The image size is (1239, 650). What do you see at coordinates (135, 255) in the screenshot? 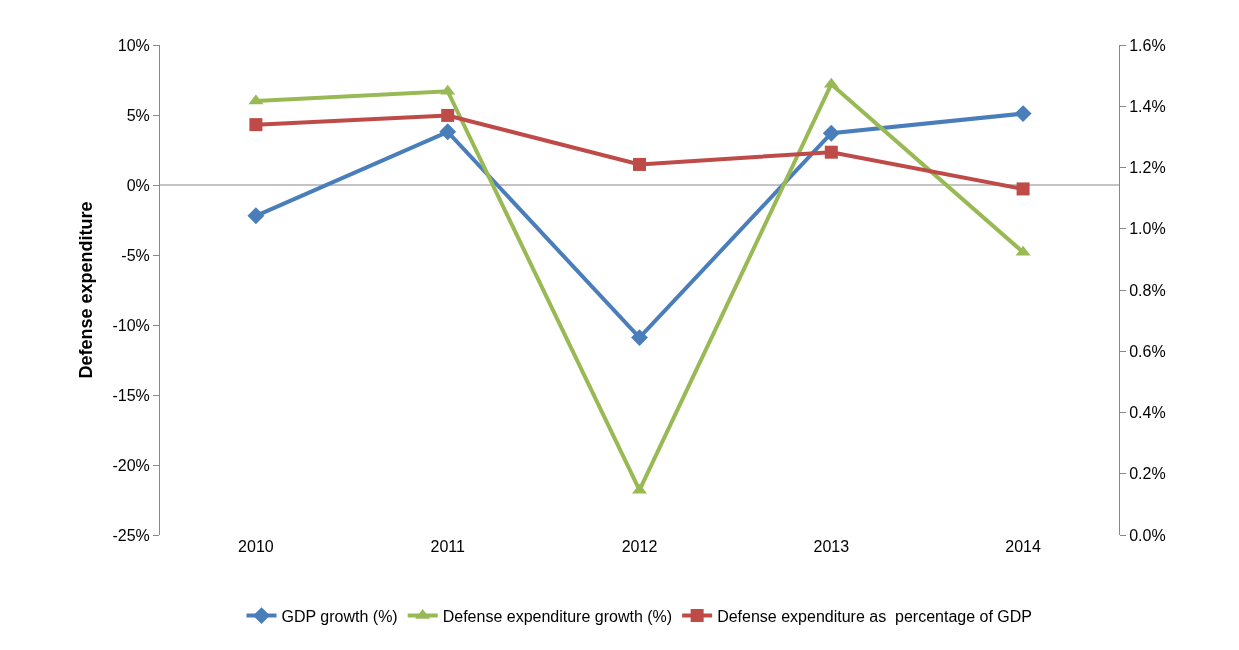
I see `y-tick-label: -5%` at bounding box center [135, 255].